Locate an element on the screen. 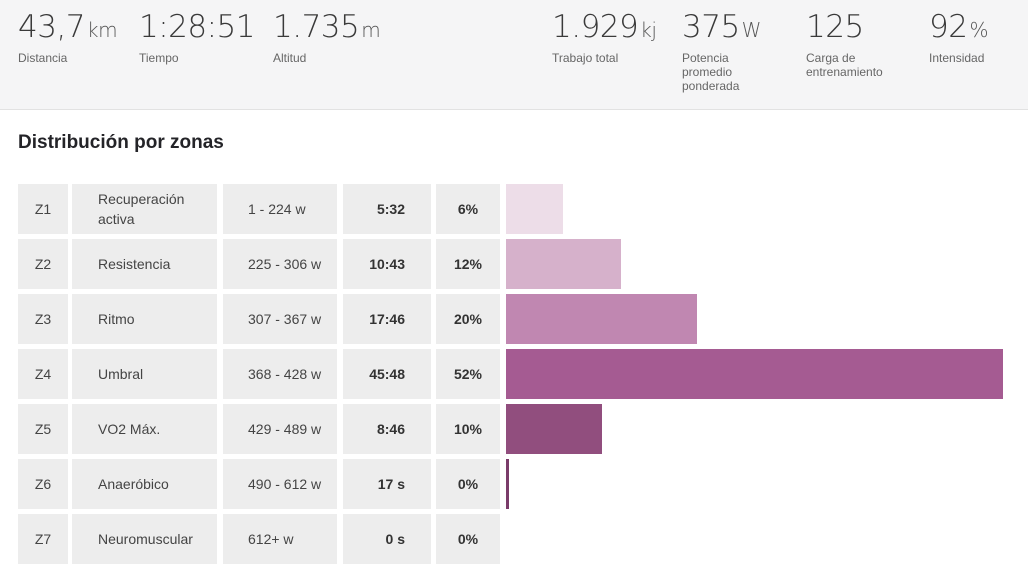 Image resolution: width=1028 pixels, height=581 pixels. stat-weighted-avg-power: 375 W Potencia promedio ponderada is located at coordinates (721, 50).